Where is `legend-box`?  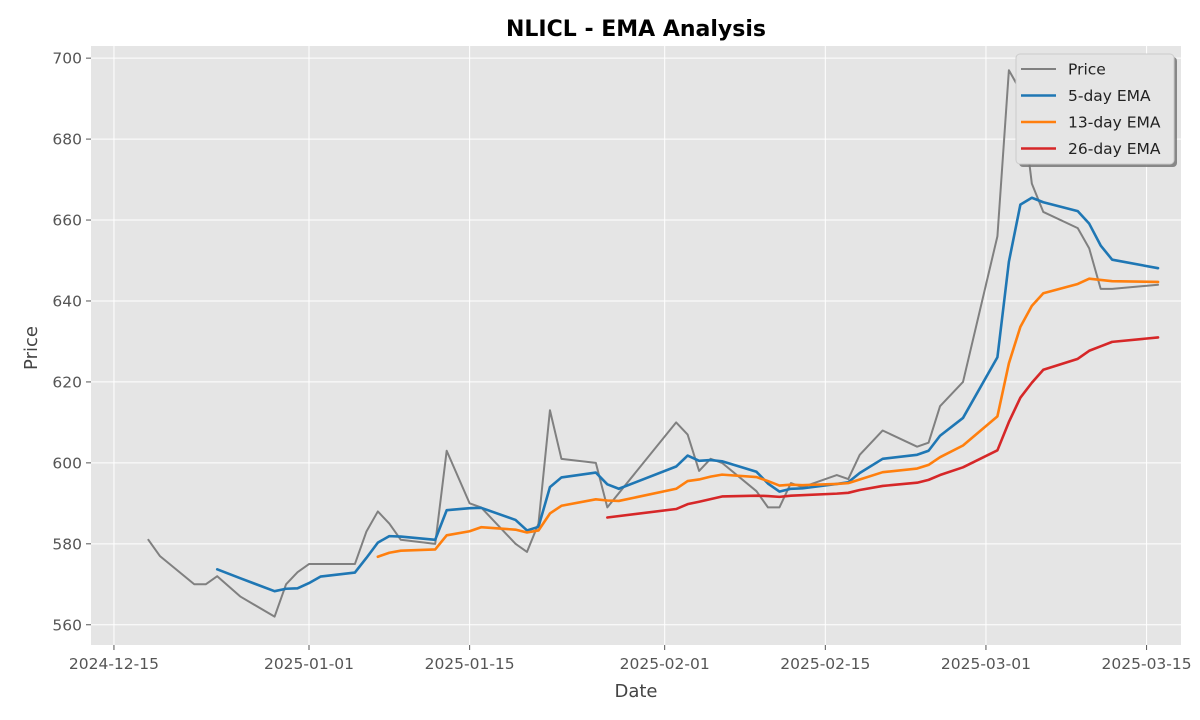 legend-box is located at coordinates (1095, 109).